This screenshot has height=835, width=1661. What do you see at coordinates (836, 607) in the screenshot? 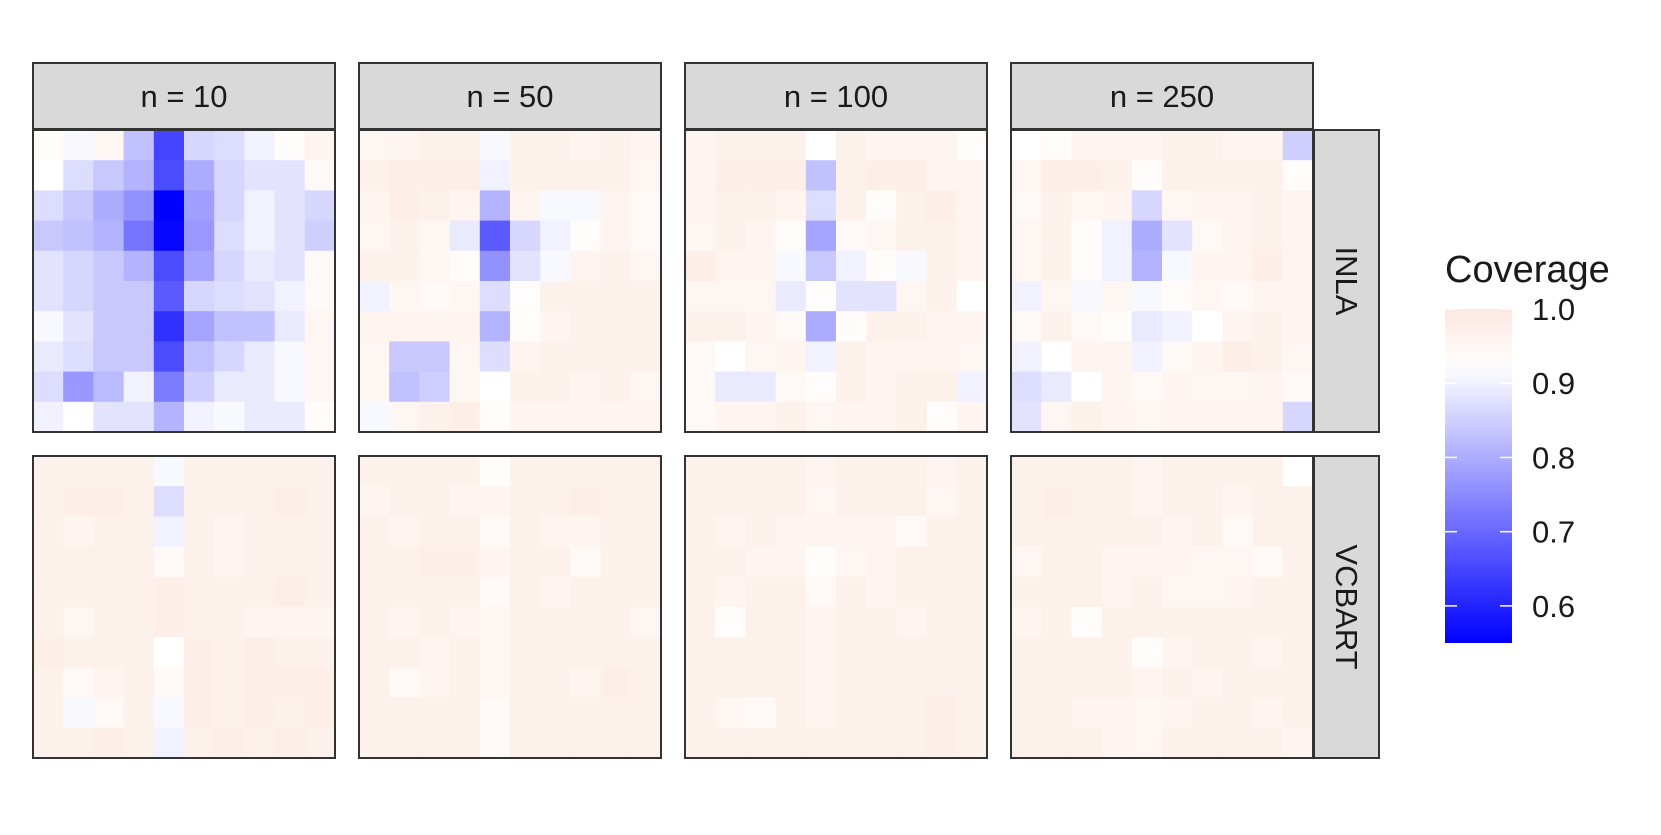
I see `panel-border` at bounding box center [836, 607].